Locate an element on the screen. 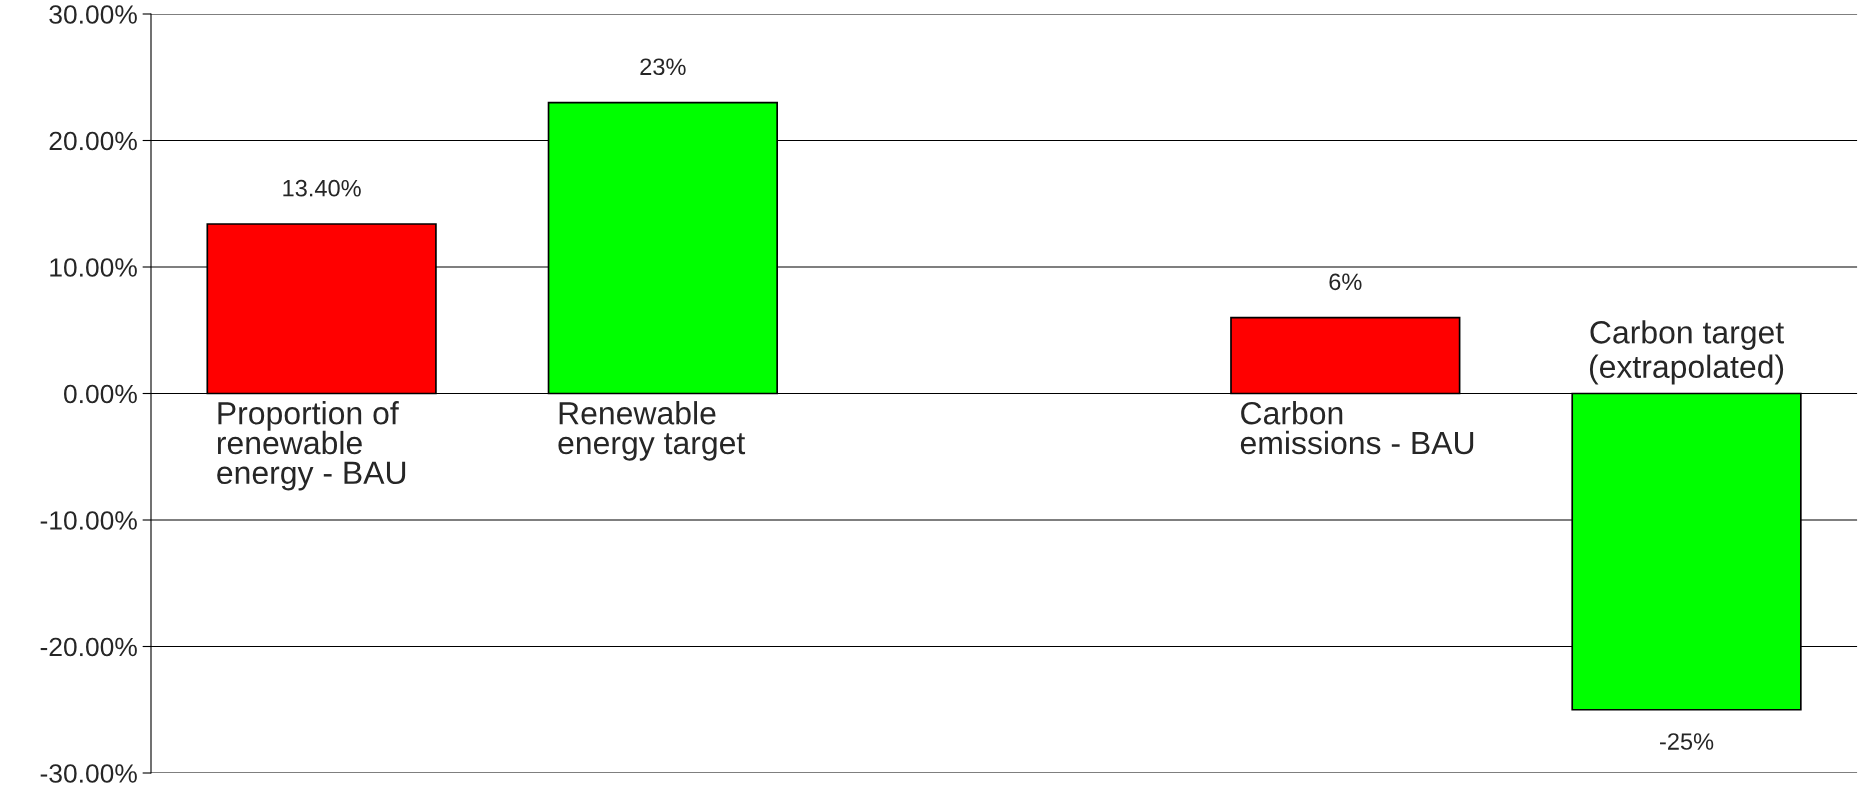 The image size is (1859, 787). data-label: 23% is located at coordinates (663, 67).